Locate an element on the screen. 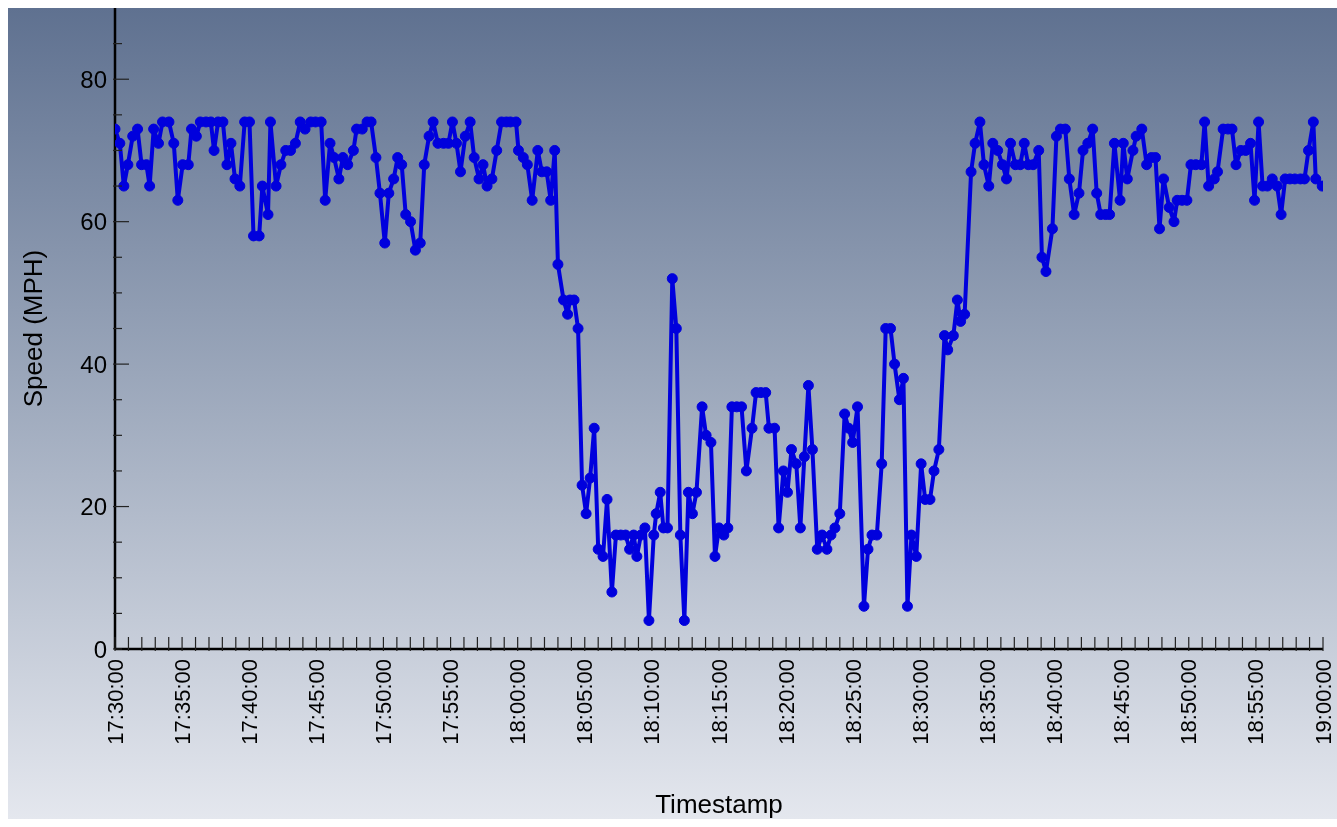  y-tick-label: 40 is located at coordinates (93, 364).